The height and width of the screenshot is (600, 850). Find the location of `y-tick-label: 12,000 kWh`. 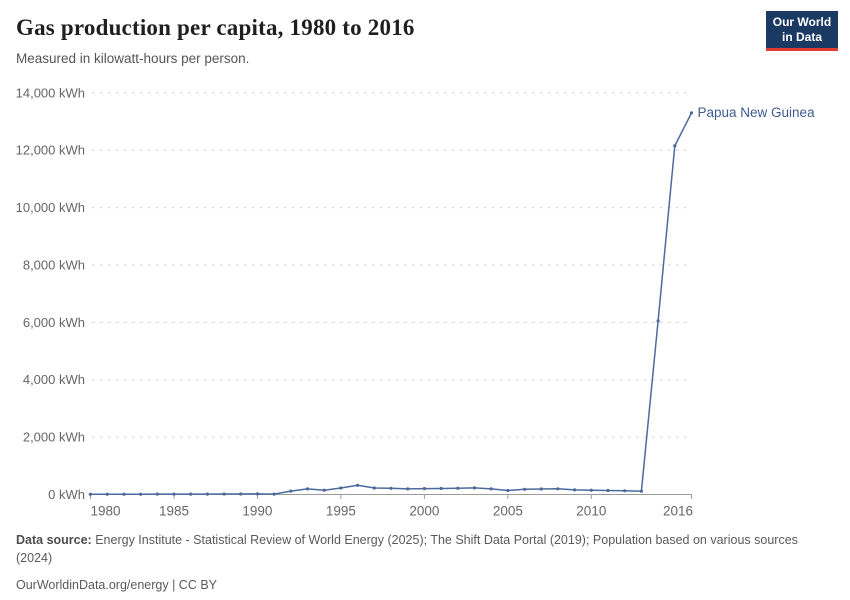

y-tick-label: 12,000 kWh is located at coordinates (50, 150).